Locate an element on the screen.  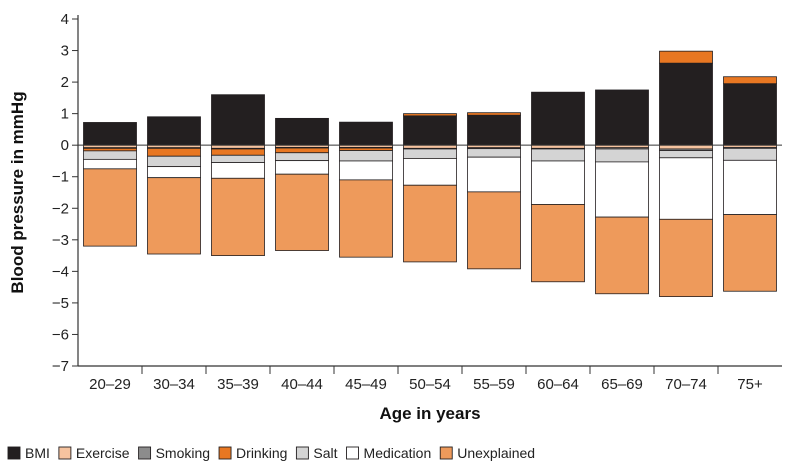
y-tick-label: −1 is located at coordinates (60, 177).